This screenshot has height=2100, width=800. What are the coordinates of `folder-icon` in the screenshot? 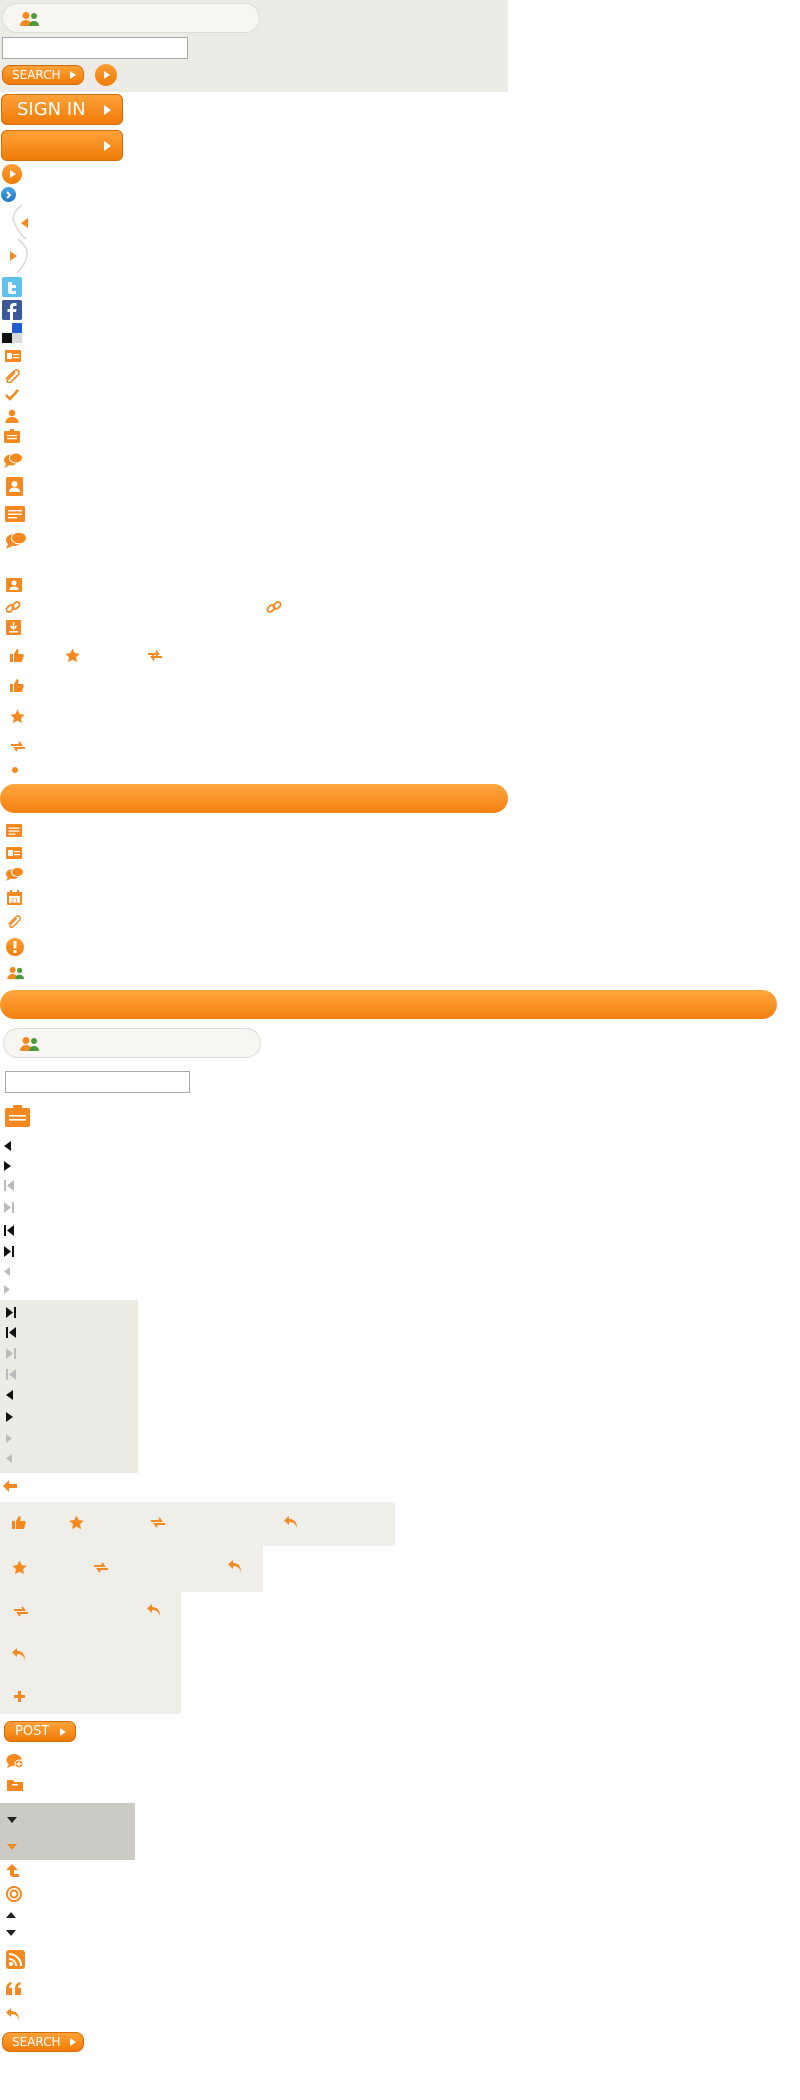 It's located at (15, 1784).